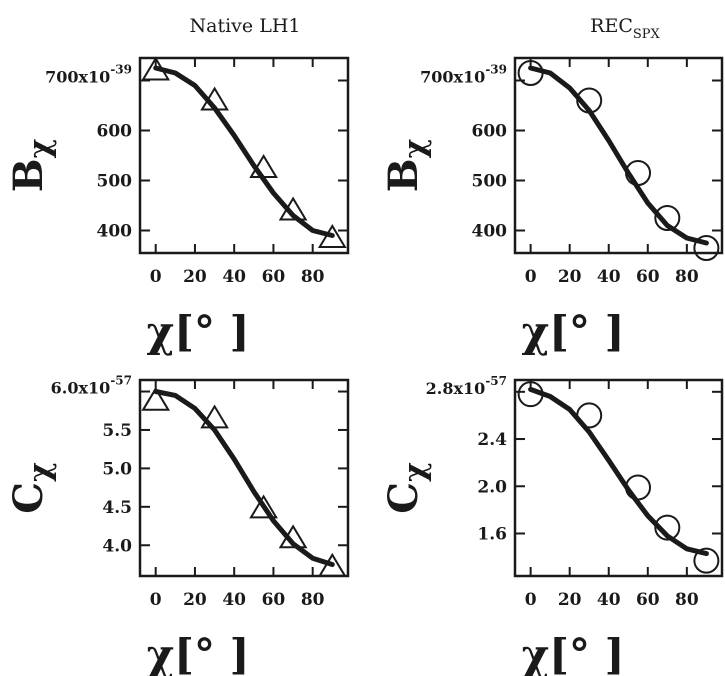 This screenshot has height=676, width=725. Describe the element at coordinates (117, 508) in the screenshot. I see `y-tick-label: 4.5` at that location.